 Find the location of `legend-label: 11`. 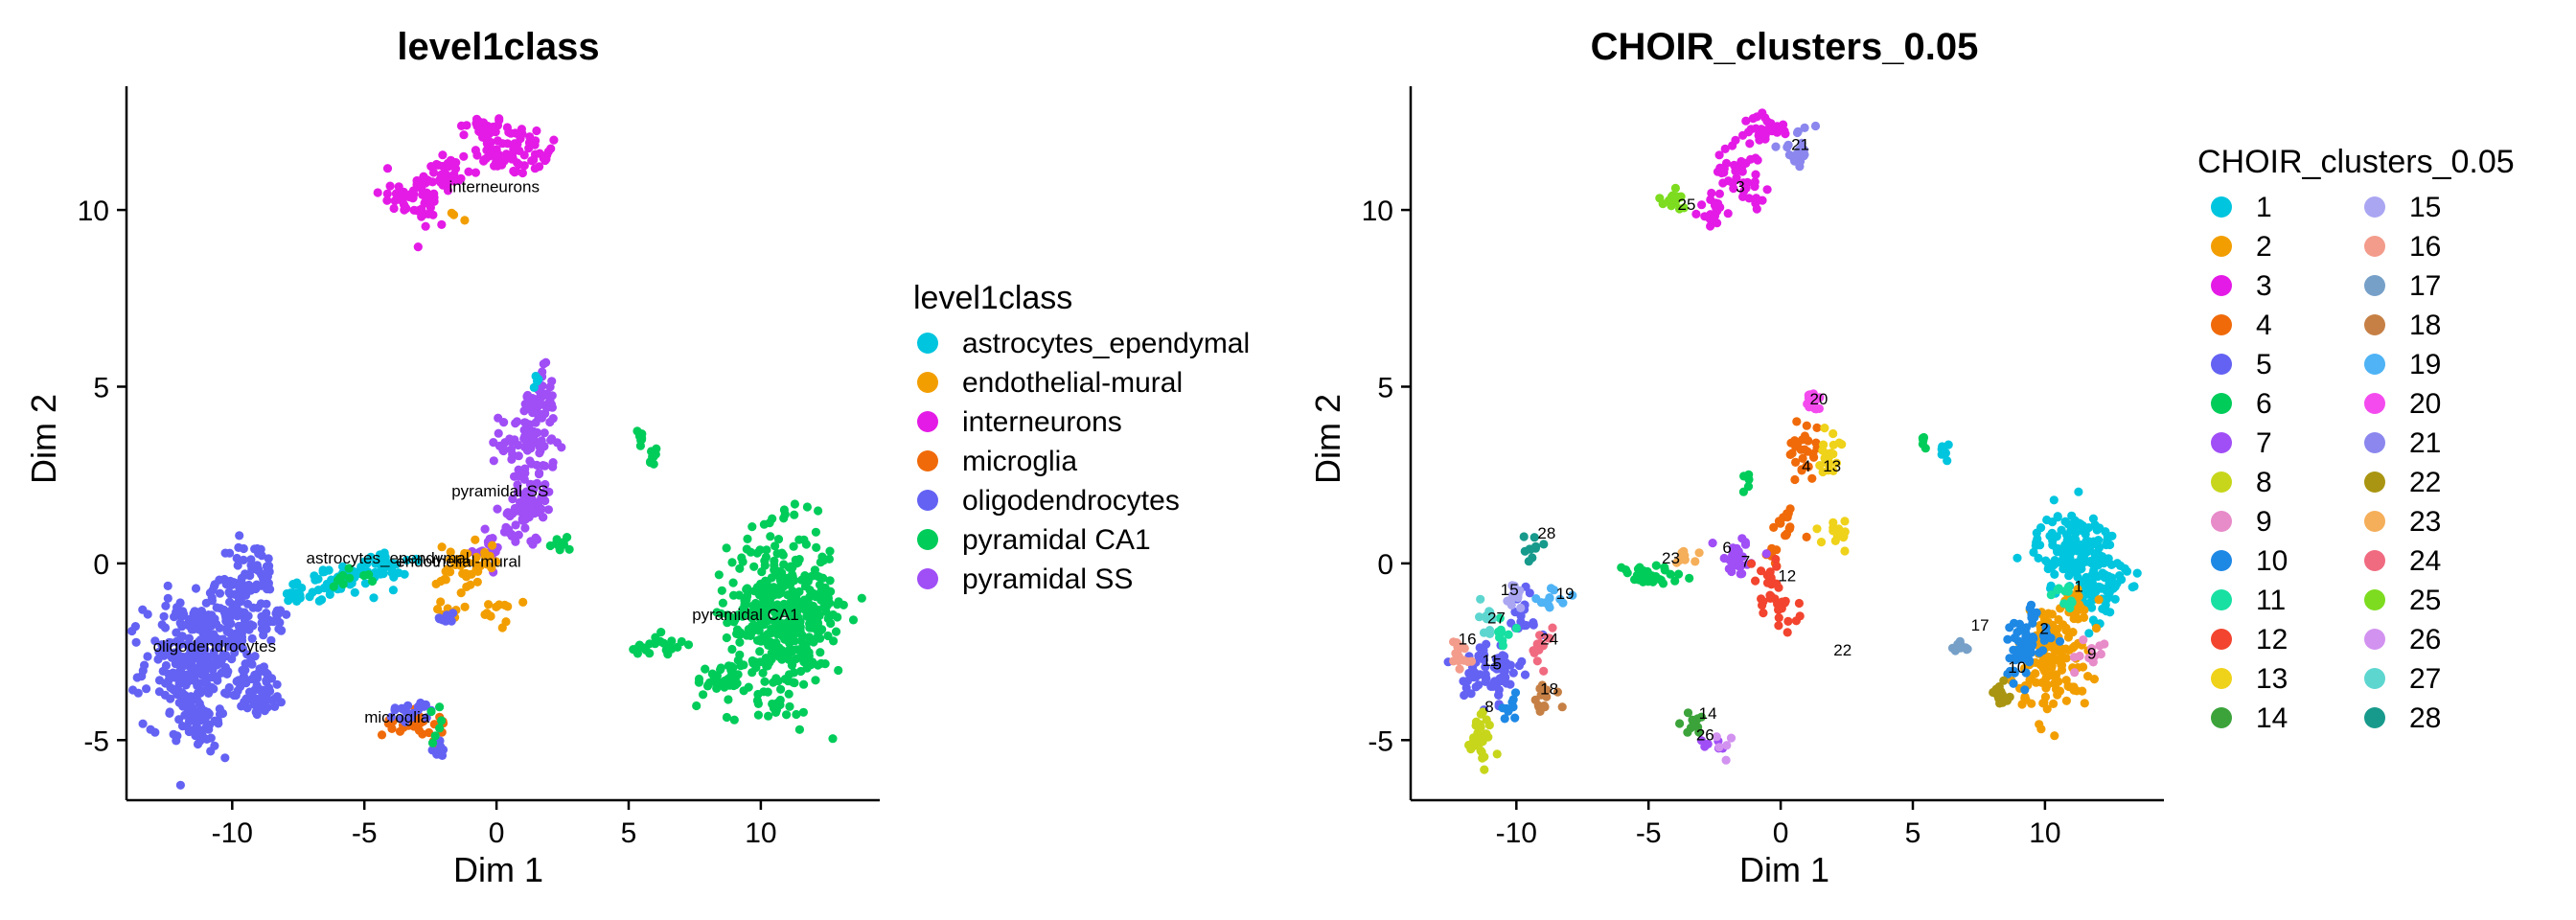

legend-label: 11 is located at coordinates (2271, 600).